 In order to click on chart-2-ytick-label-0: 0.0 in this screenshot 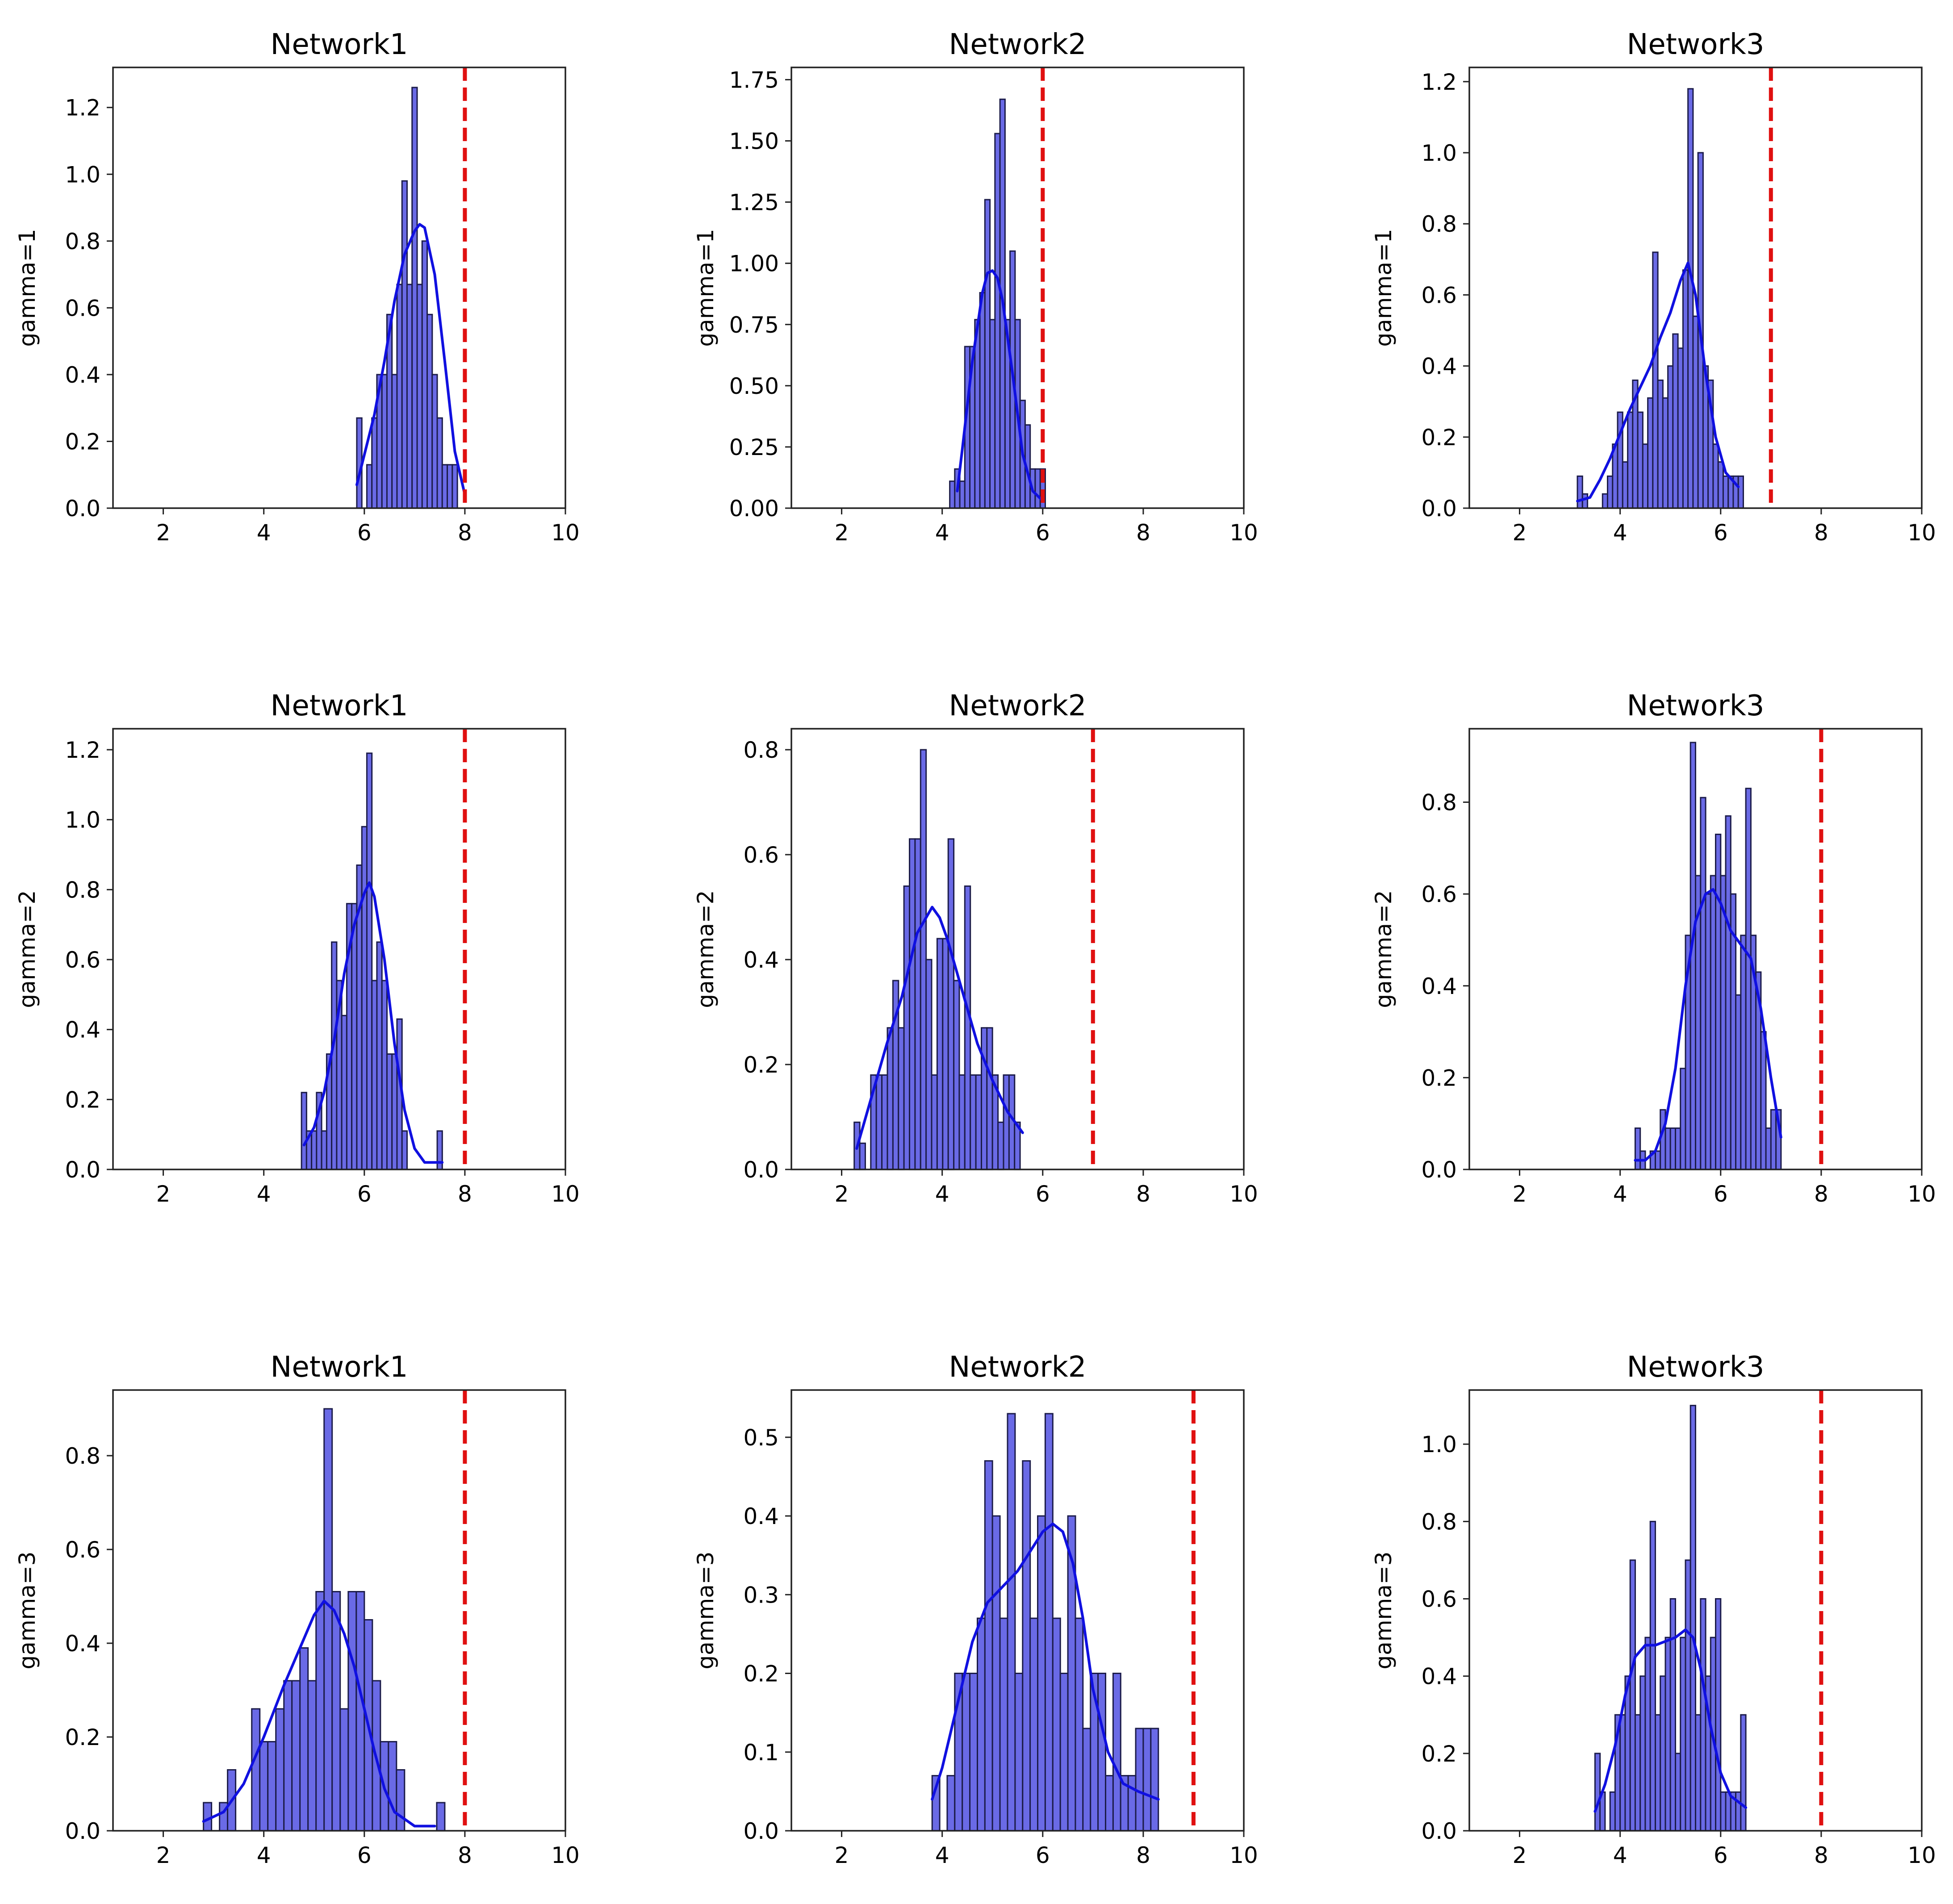, I will do `click(1439, 509)`.